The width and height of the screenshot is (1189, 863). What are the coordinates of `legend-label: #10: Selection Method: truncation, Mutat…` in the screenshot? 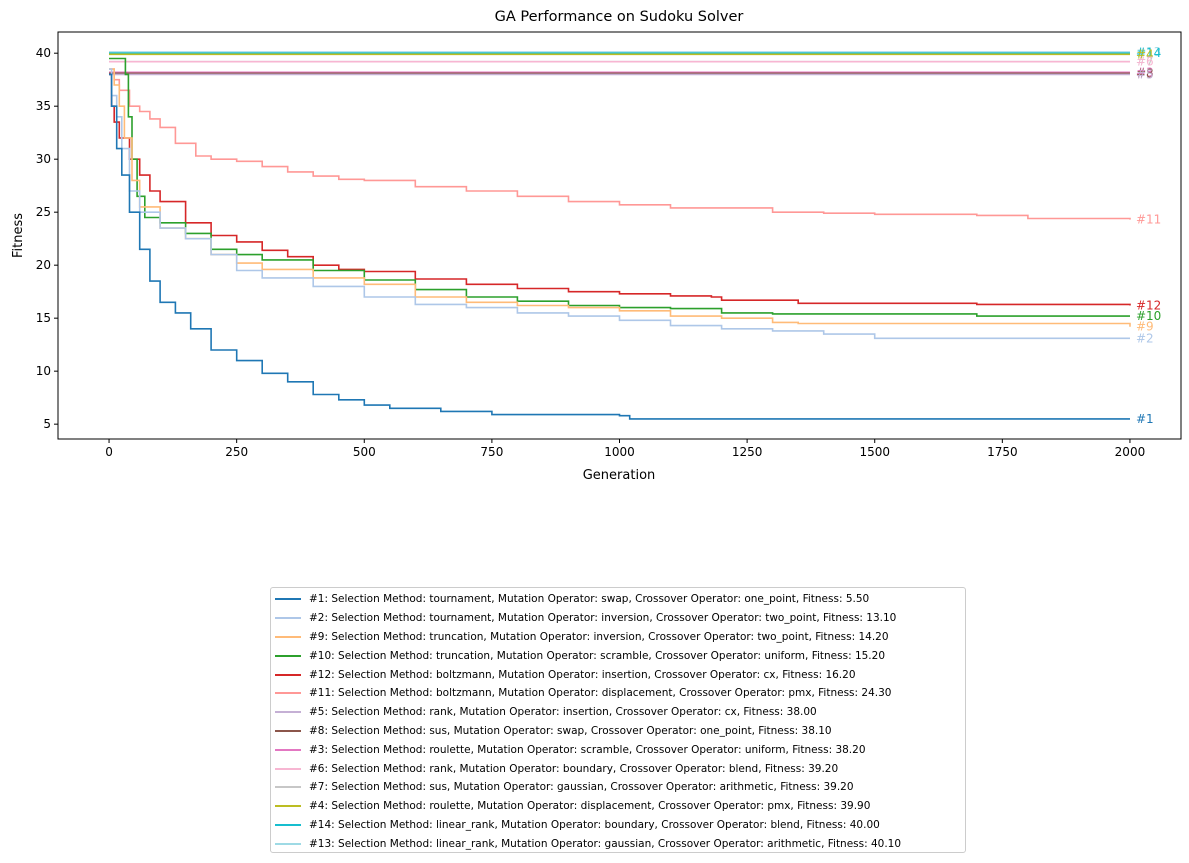 It's located at (597, 655).